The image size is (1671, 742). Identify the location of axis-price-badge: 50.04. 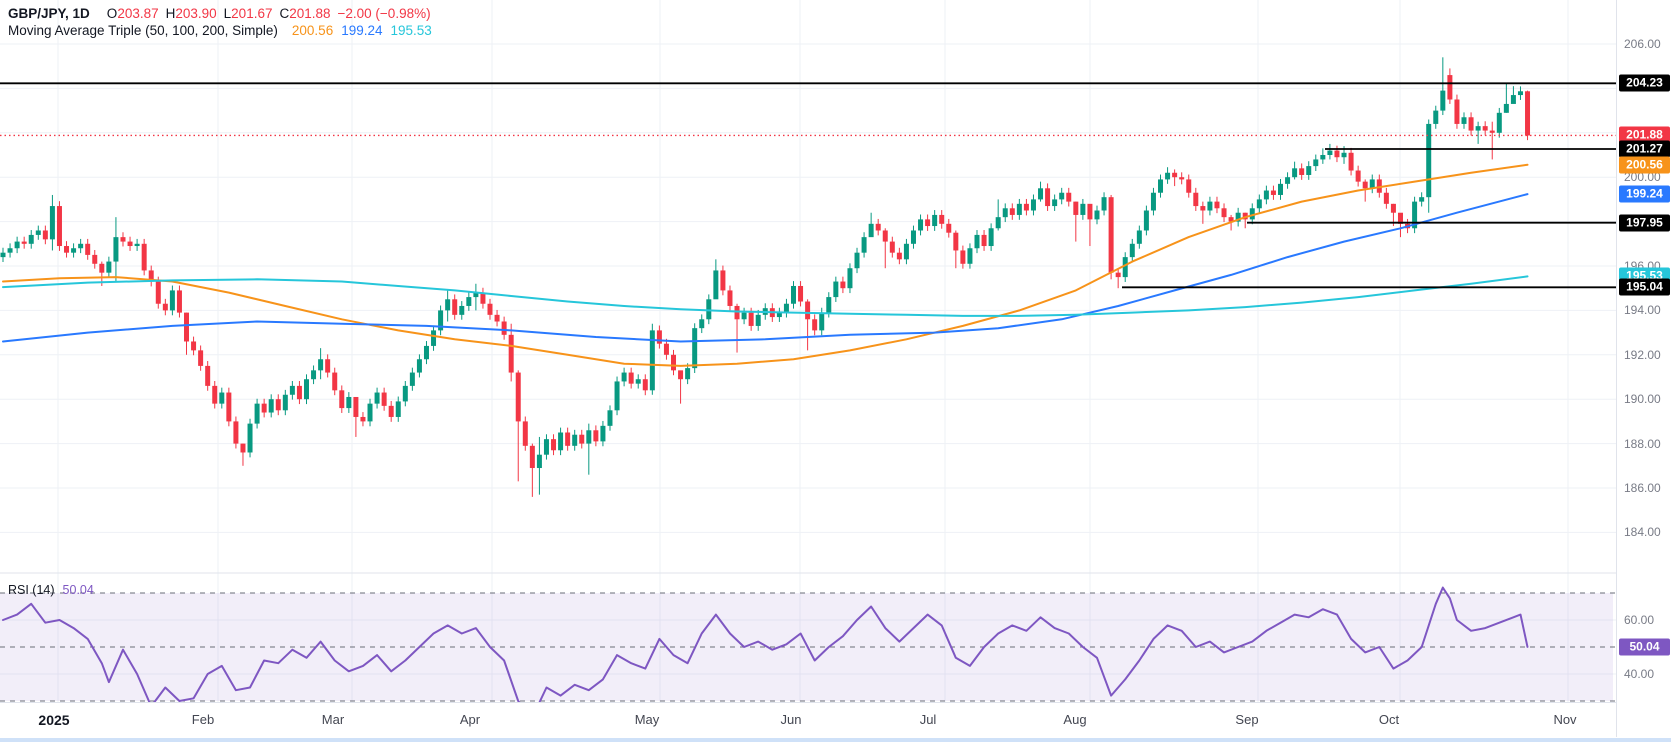
(1644, 647).